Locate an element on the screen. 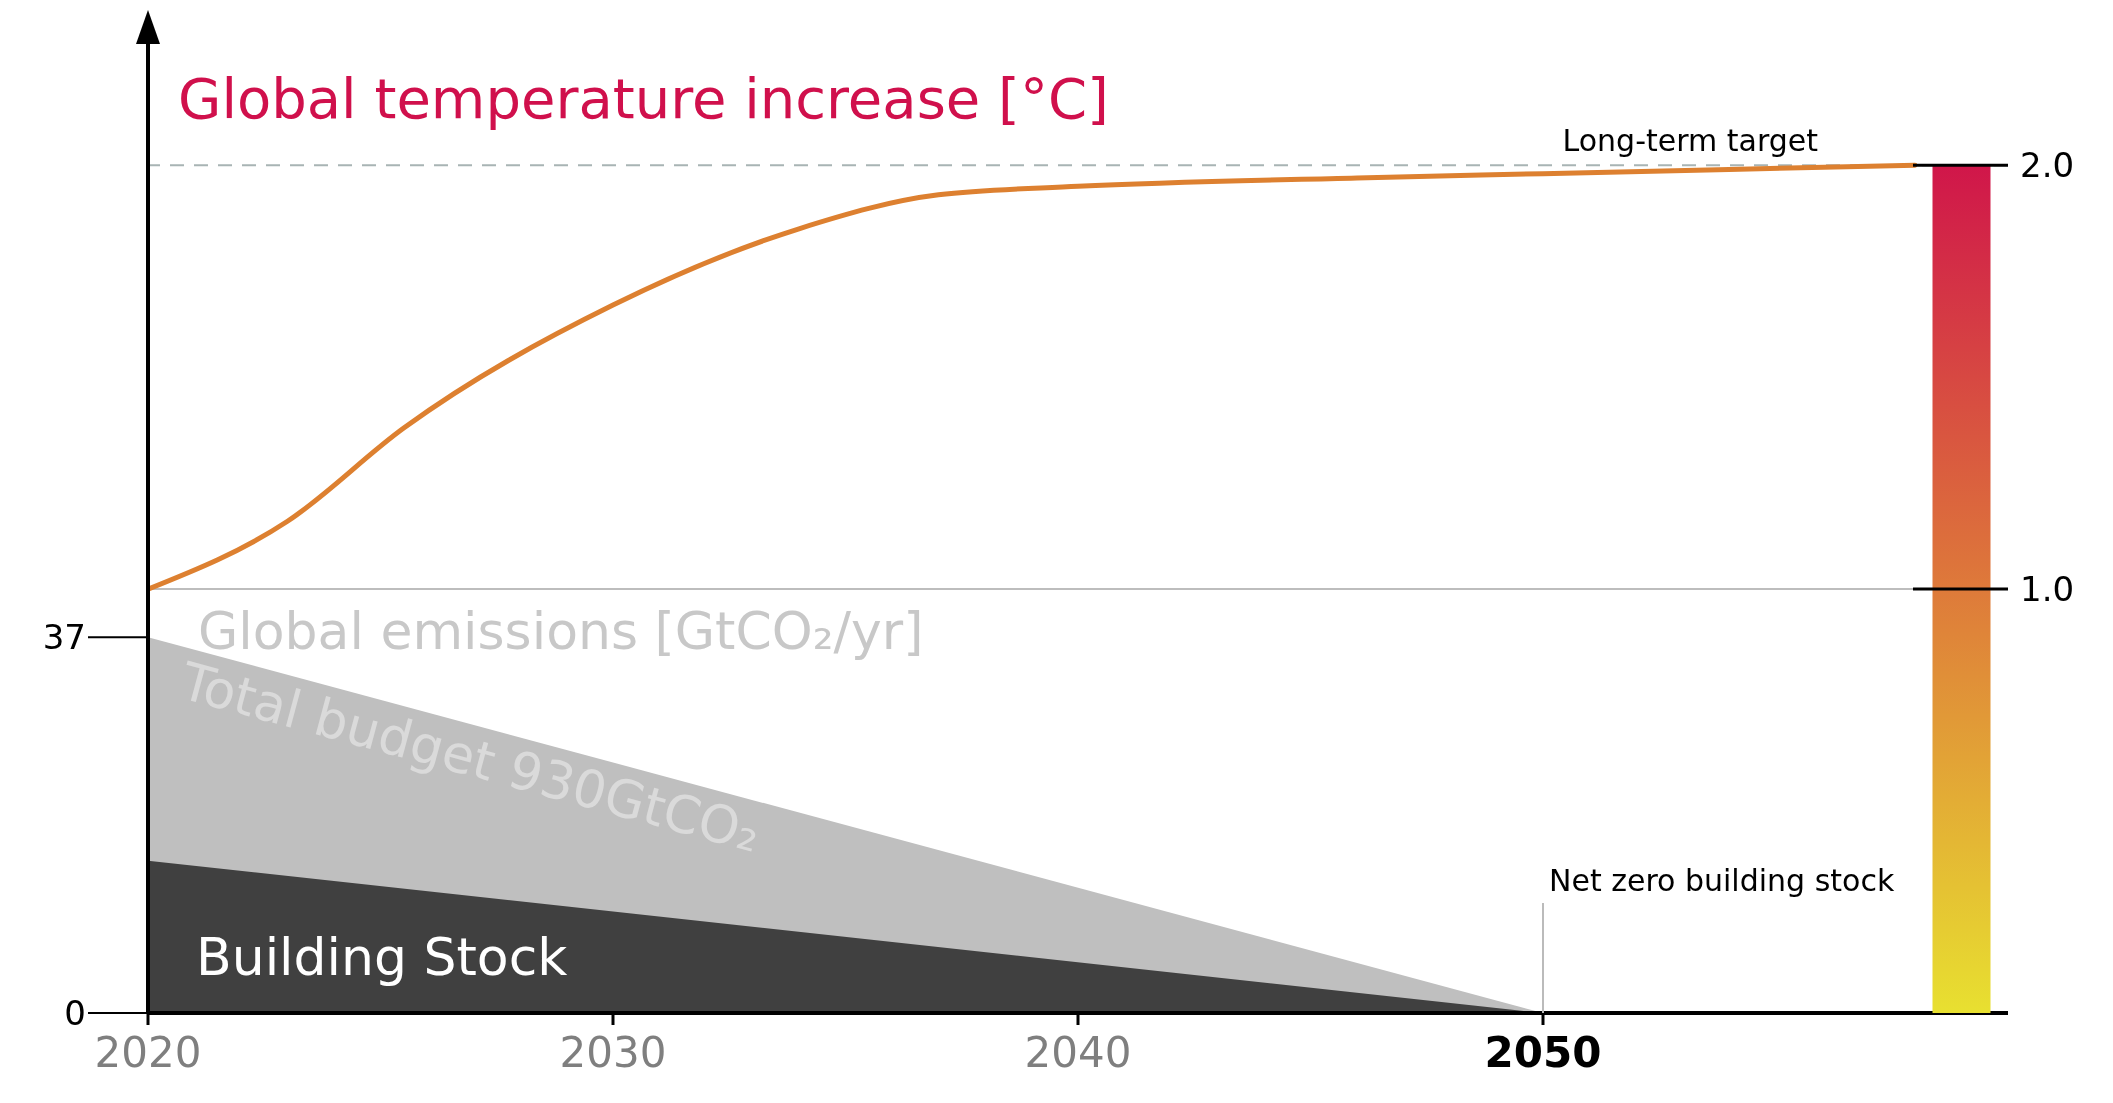  y2-tick-label: 1.0 is located at coordinates (2047, 589).